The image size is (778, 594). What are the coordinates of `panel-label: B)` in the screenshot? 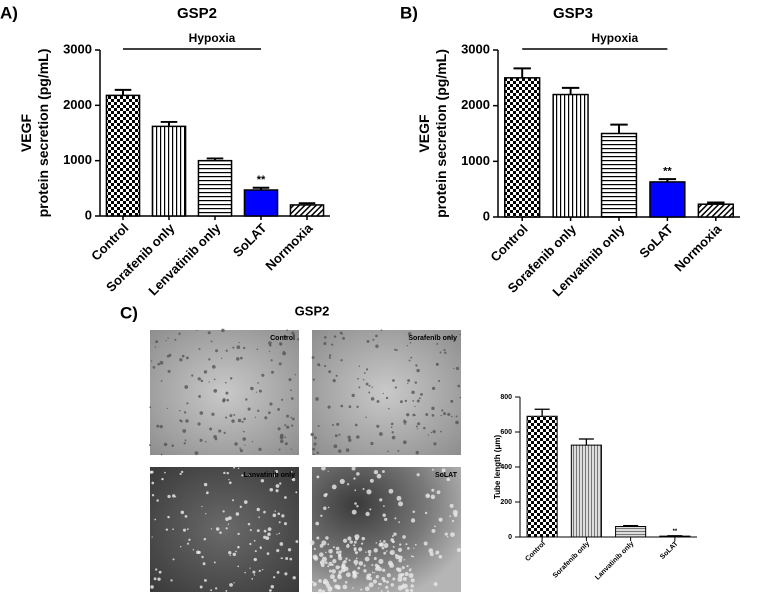 It's located at (409, 12).